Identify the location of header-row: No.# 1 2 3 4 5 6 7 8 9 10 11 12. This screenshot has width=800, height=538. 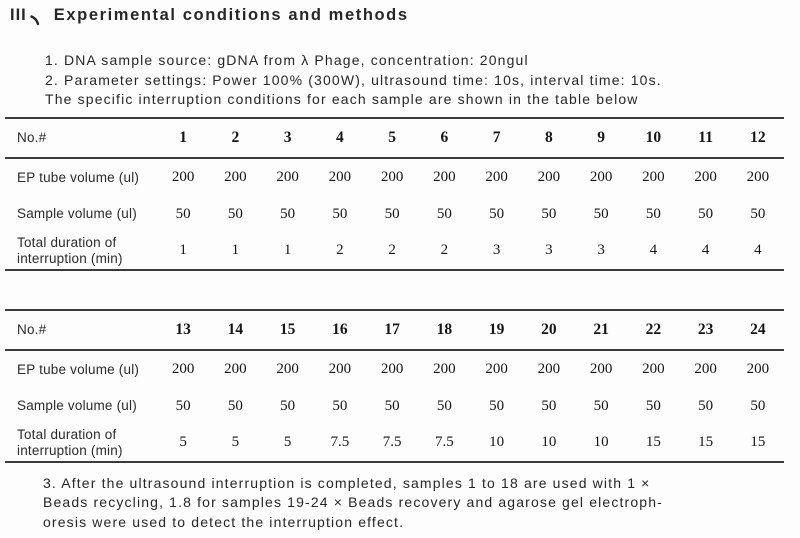
(394, 138).